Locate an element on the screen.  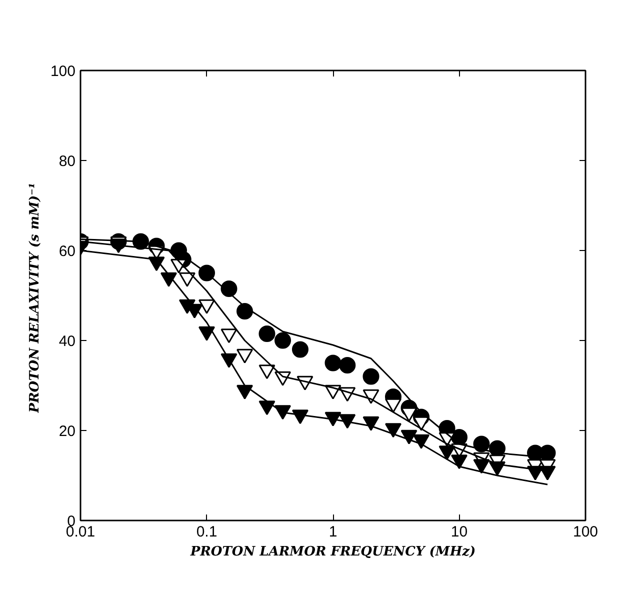
y-tick-label: 80 is located at coordinates (67, 161).